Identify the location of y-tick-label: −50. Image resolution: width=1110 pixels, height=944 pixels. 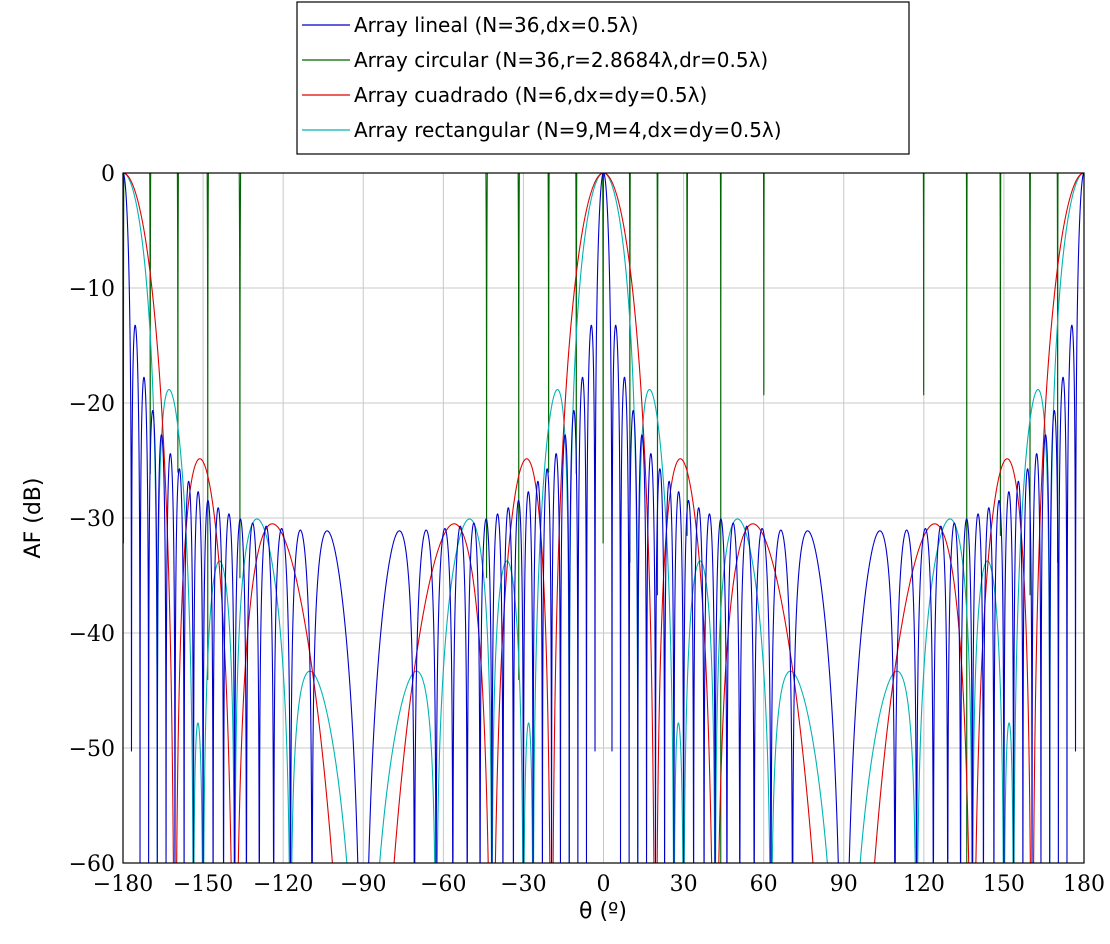
(92, 749).